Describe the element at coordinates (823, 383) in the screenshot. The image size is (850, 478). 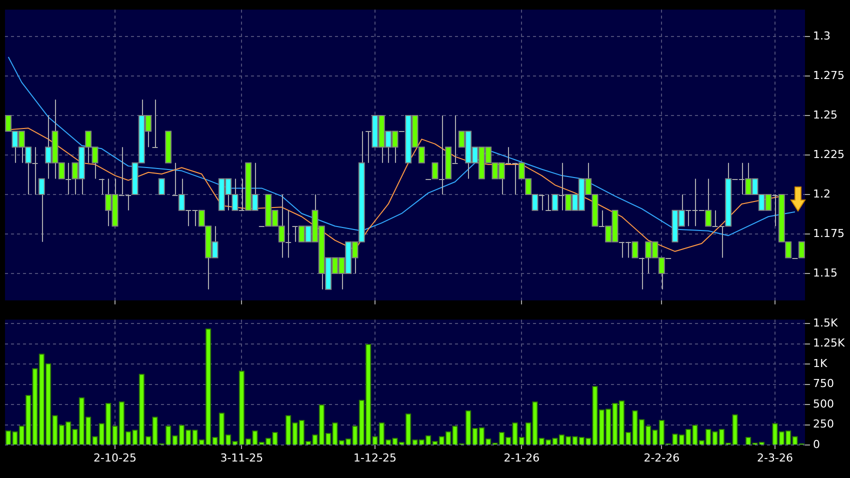
I see `y-tick-label: 750` at that location.